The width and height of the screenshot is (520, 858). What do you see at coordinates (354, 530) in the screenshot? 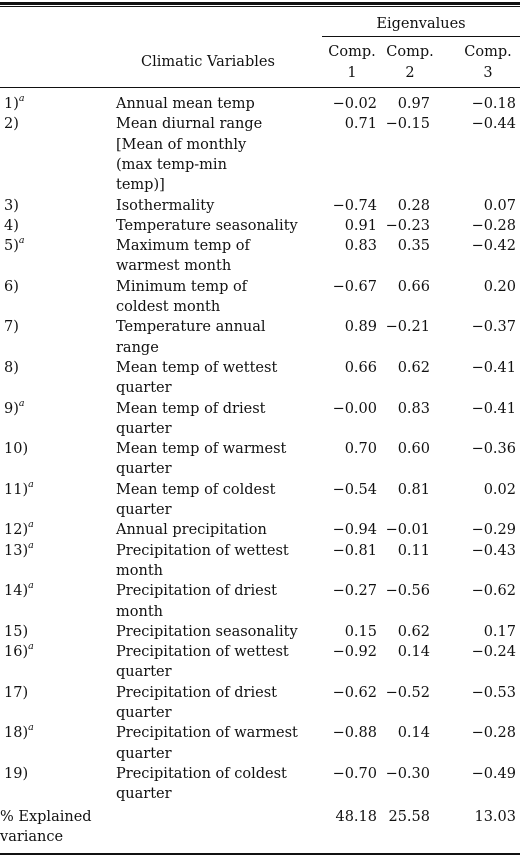
I see `eigenvalue-comp-1: −0.94` at bounding box center [354, 530].